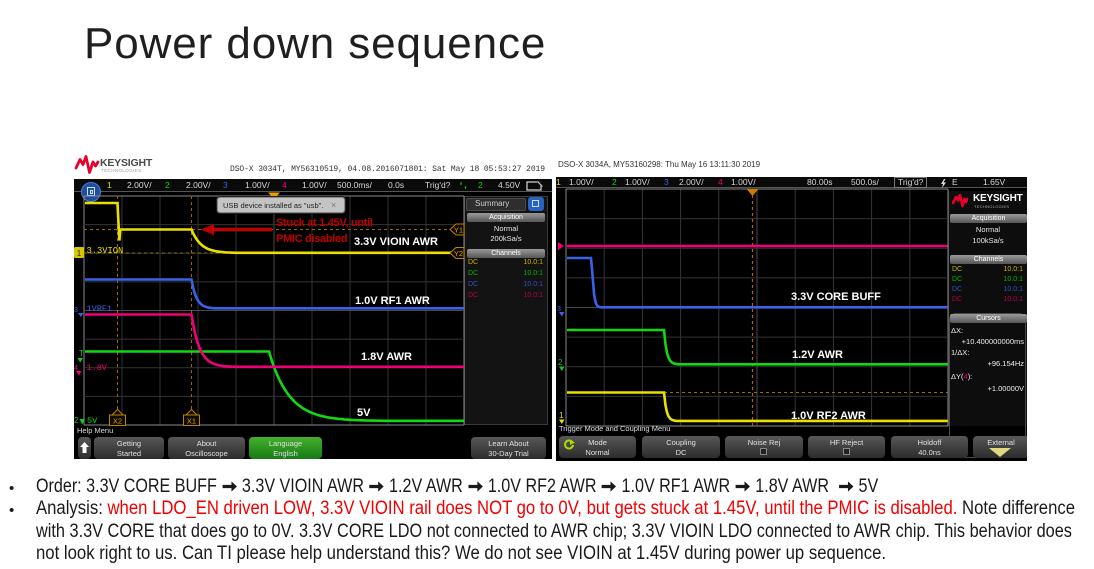 Image resolution: width=1094 pixels, height=569 pixels. I want to click on svg-text: Y2, so click(458, 253).